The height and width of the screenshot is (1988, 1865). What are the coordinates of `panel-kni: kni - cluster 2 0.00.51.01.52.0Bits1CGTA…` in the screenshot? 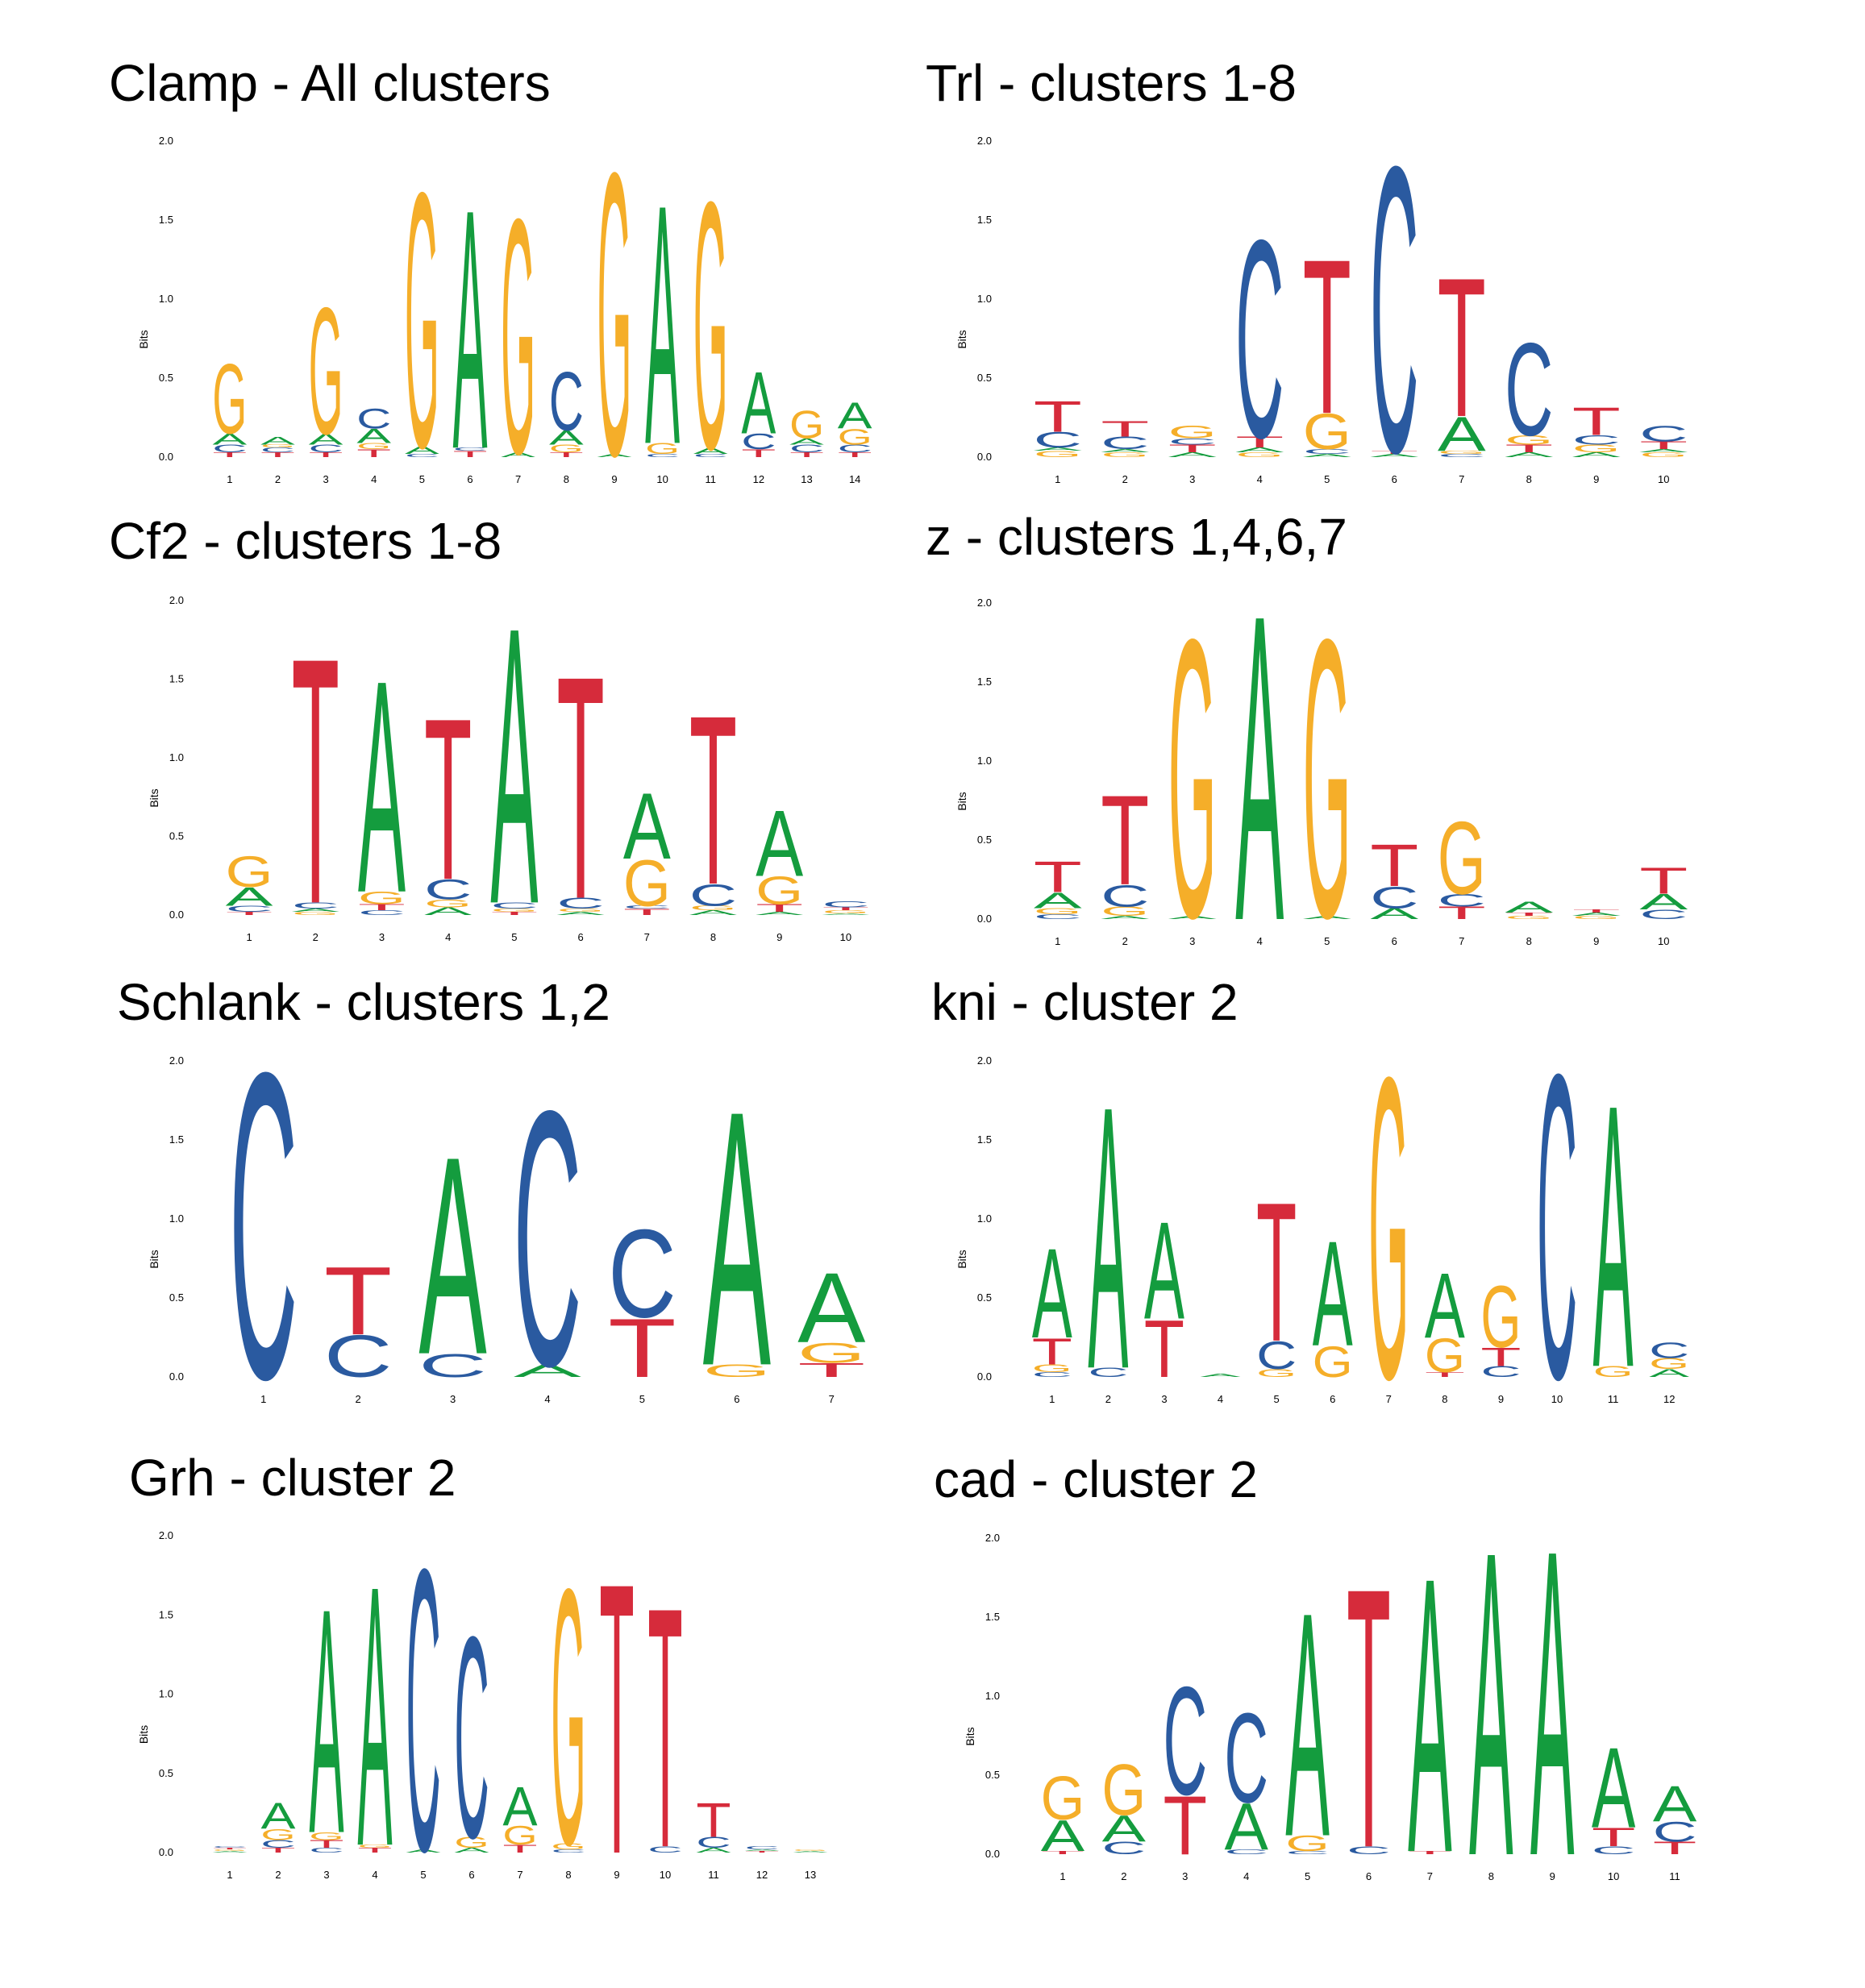 It's located at (1310, 1222).